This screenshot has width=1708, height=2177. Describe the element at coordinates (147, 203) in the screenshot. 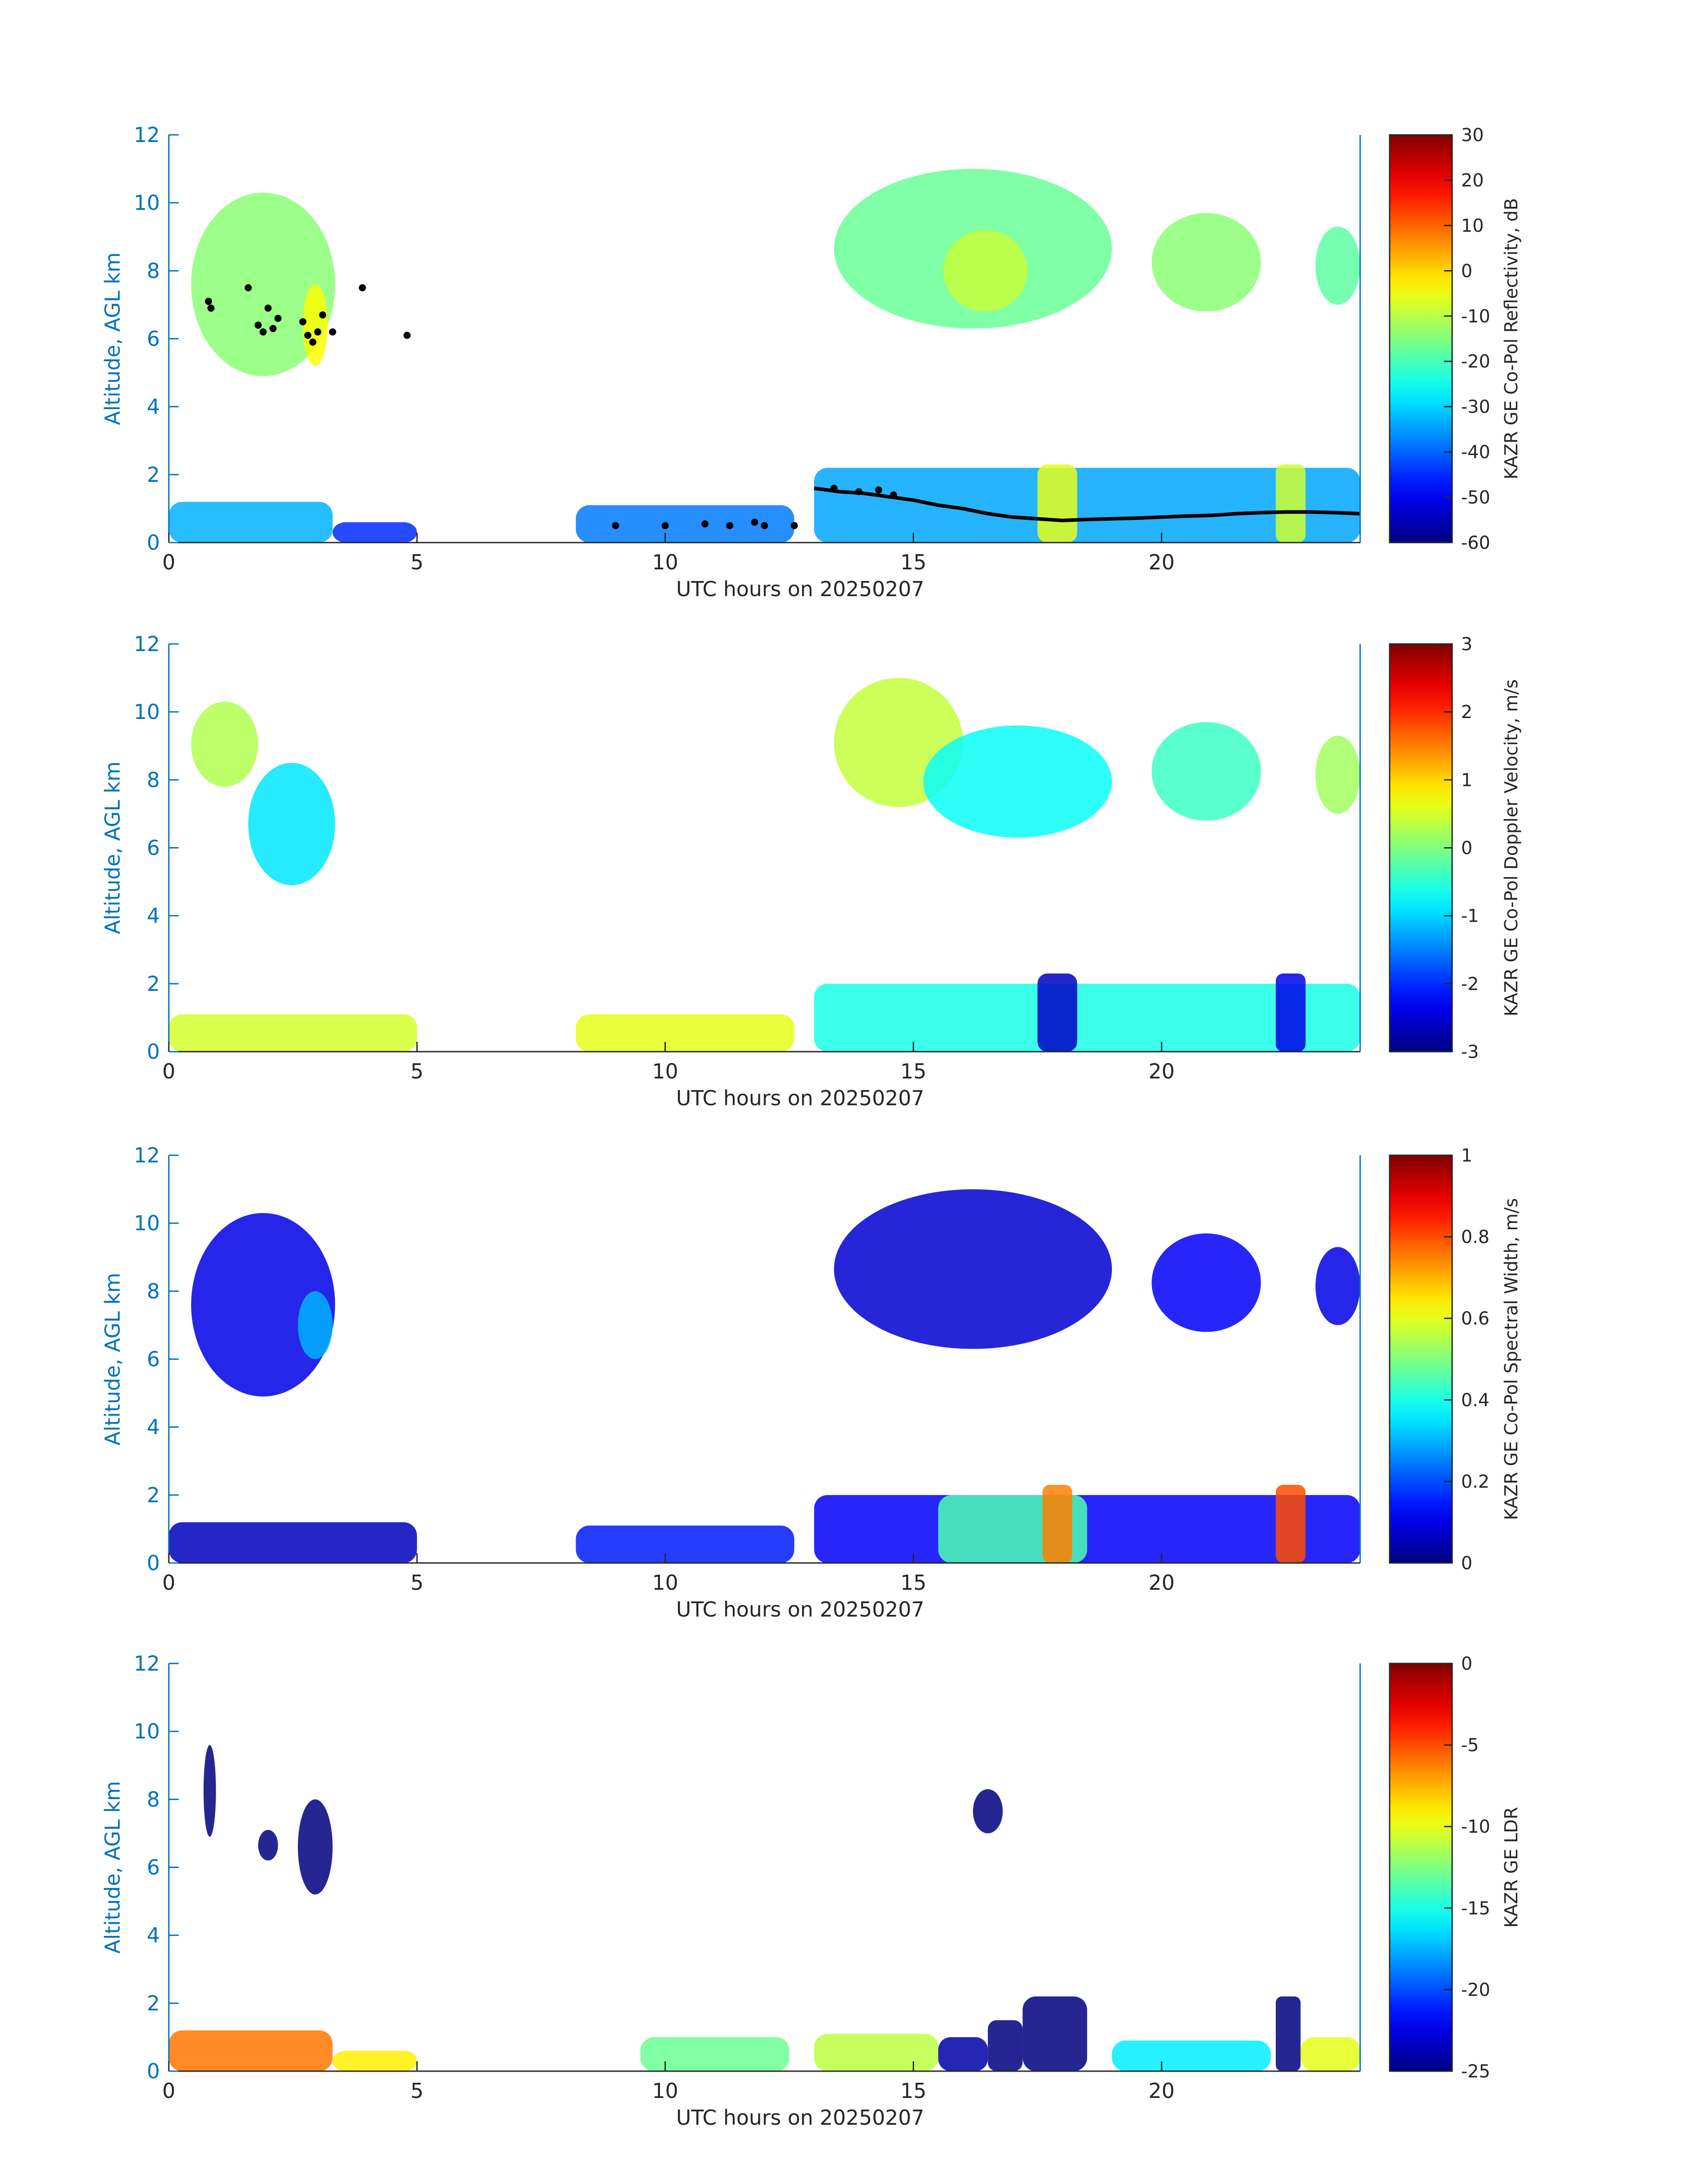

I see `y-tick-label: 10` at that location.